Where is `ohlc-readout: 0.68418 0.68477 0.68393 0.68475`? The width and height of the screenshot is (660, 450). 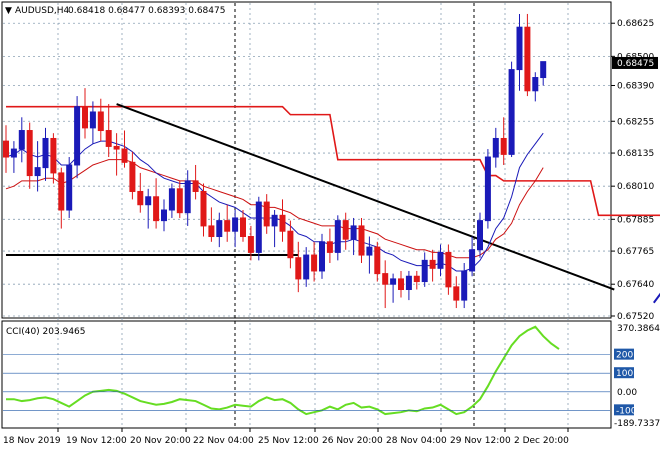
ohlc-readout: 0.68418 0.68477 0.68393 0.68475 is located at coordinates (146, 11).